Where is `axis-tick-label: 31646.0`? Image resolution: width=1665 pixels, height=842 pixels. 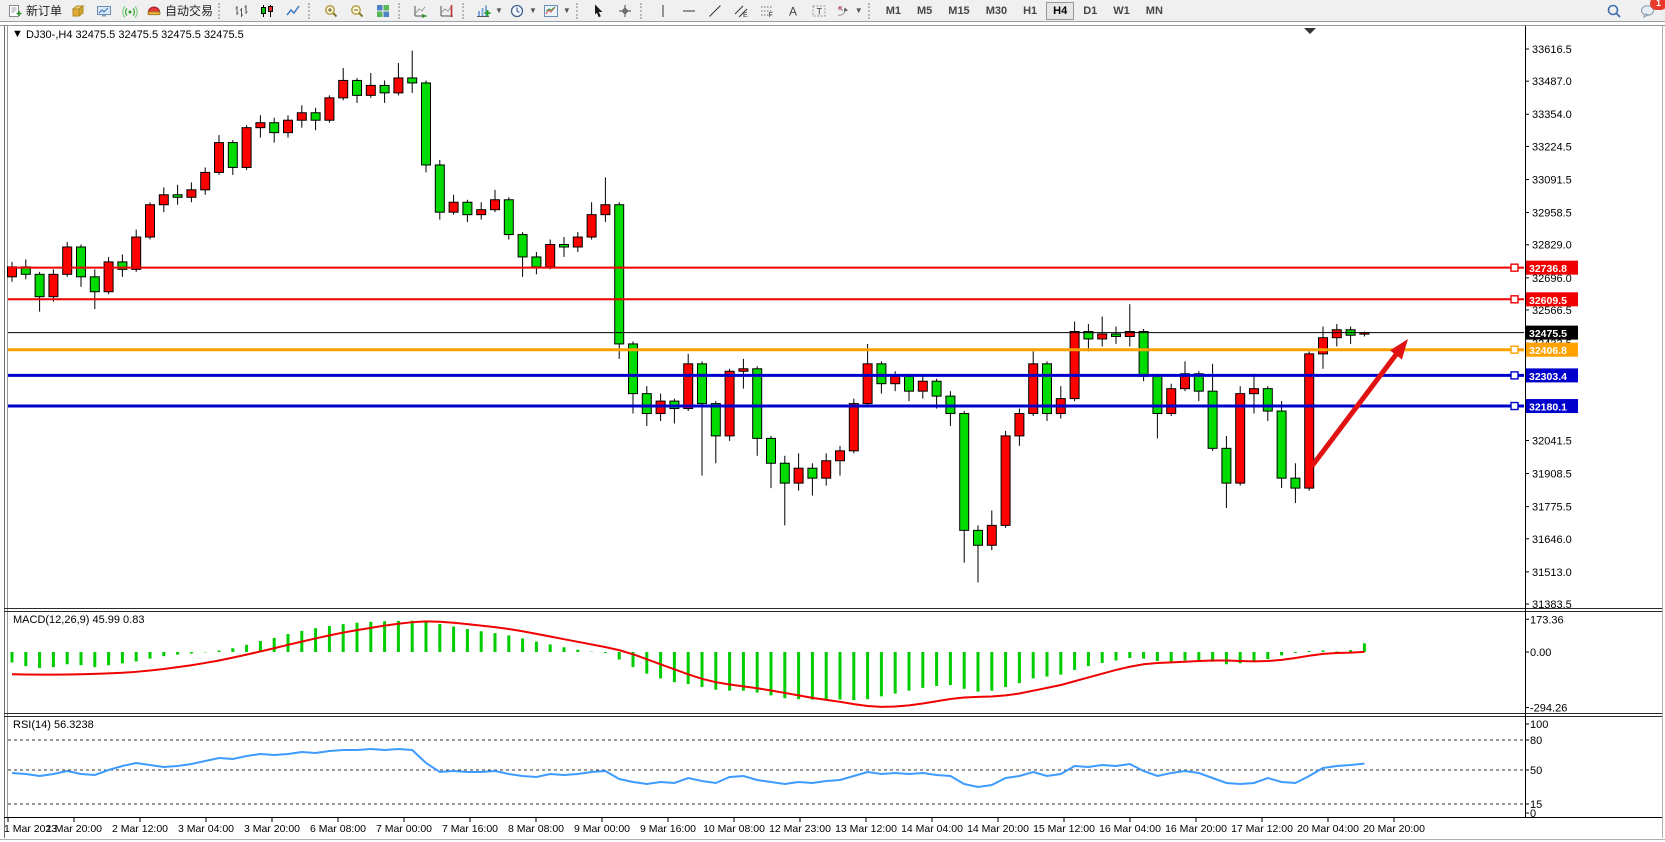
axis-tick-label: 31646.0 is located at coordinates (1552, 540).